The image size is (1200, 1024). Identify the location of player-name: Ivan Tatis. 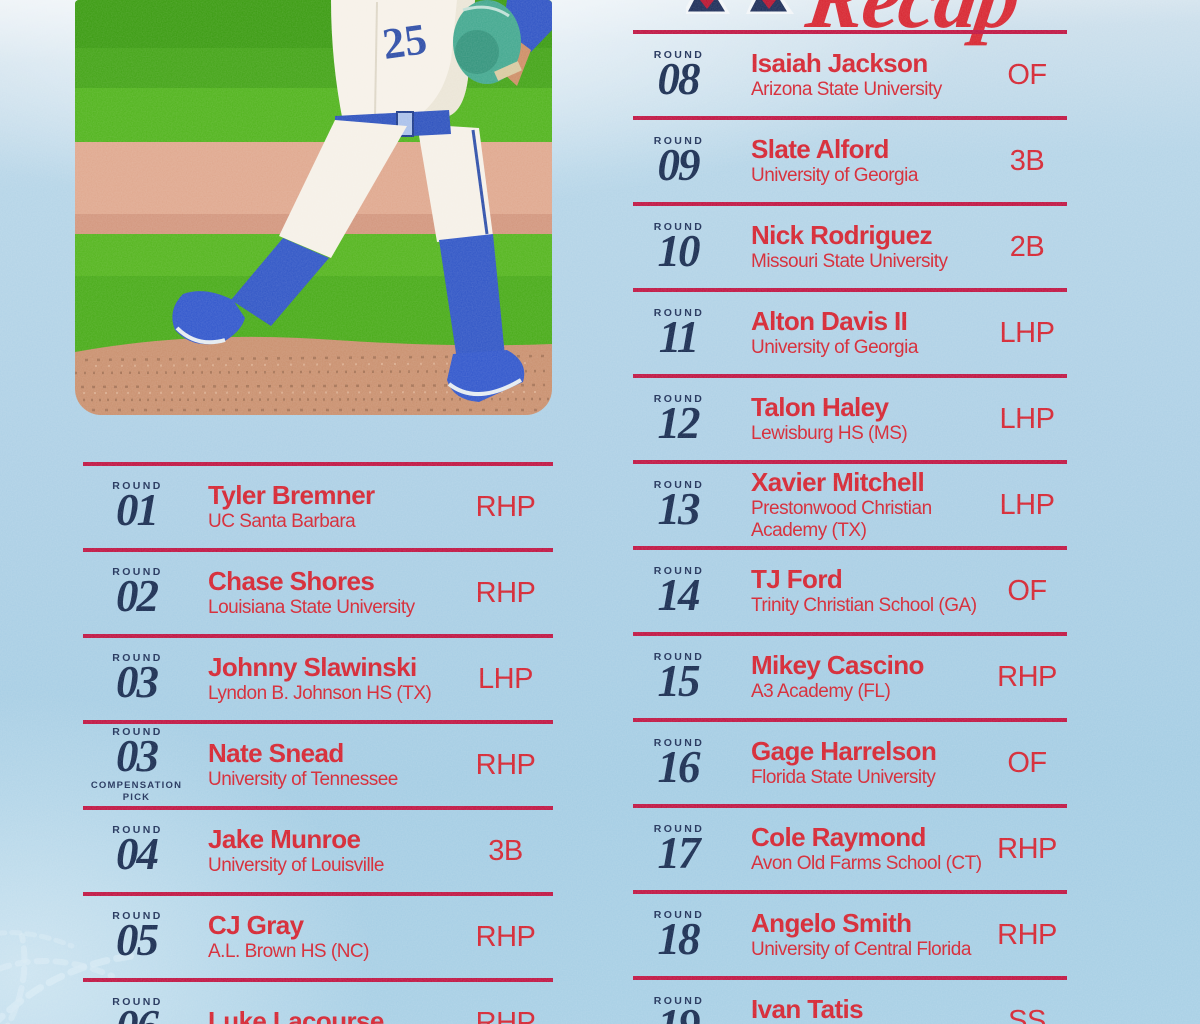
(807, 1008).